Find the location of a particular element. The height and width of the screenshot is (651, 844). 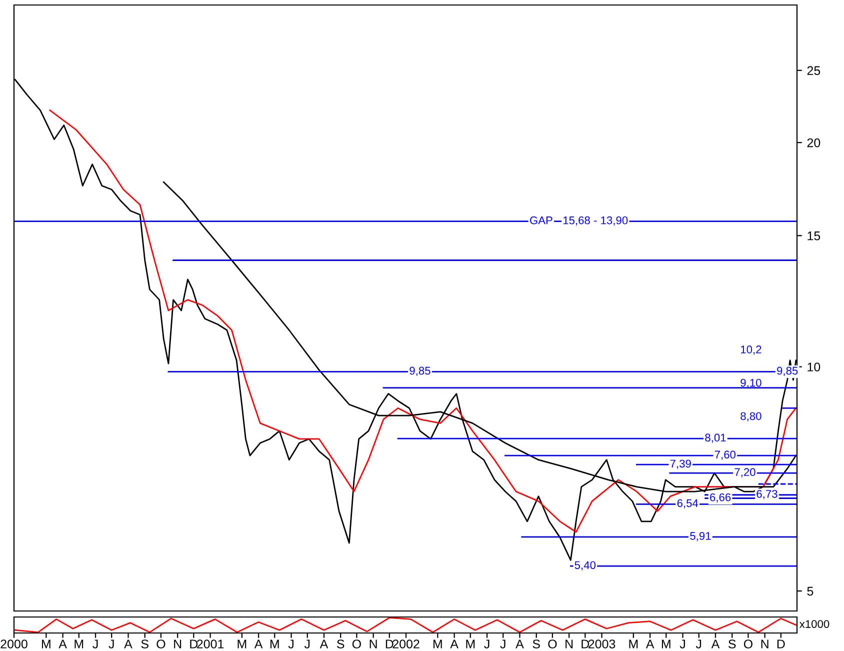

annotation: 7,60 is located at coordinates (725, 455).